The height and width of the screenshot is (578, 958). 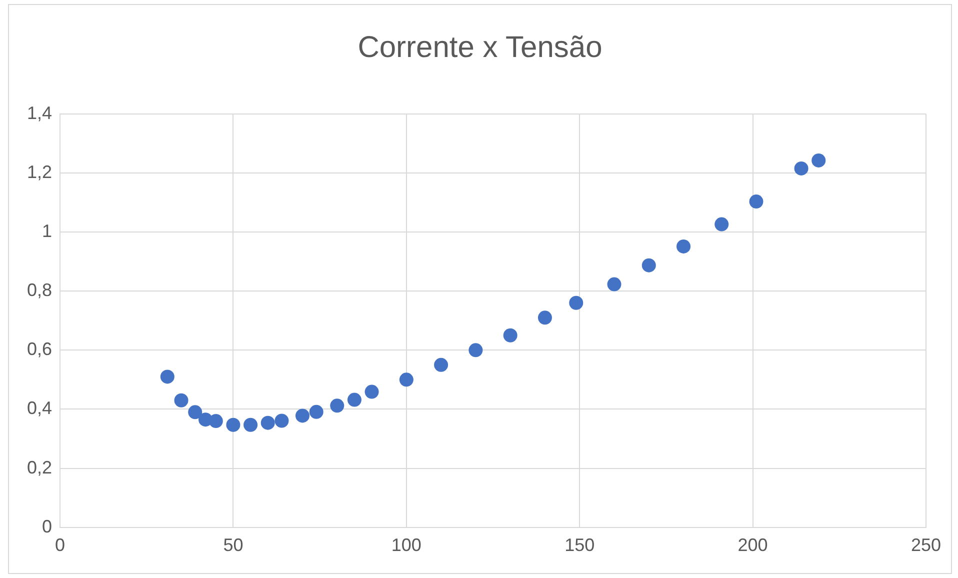 I want to click on y-tick-label: 0,2, so click(x=39, y=467).